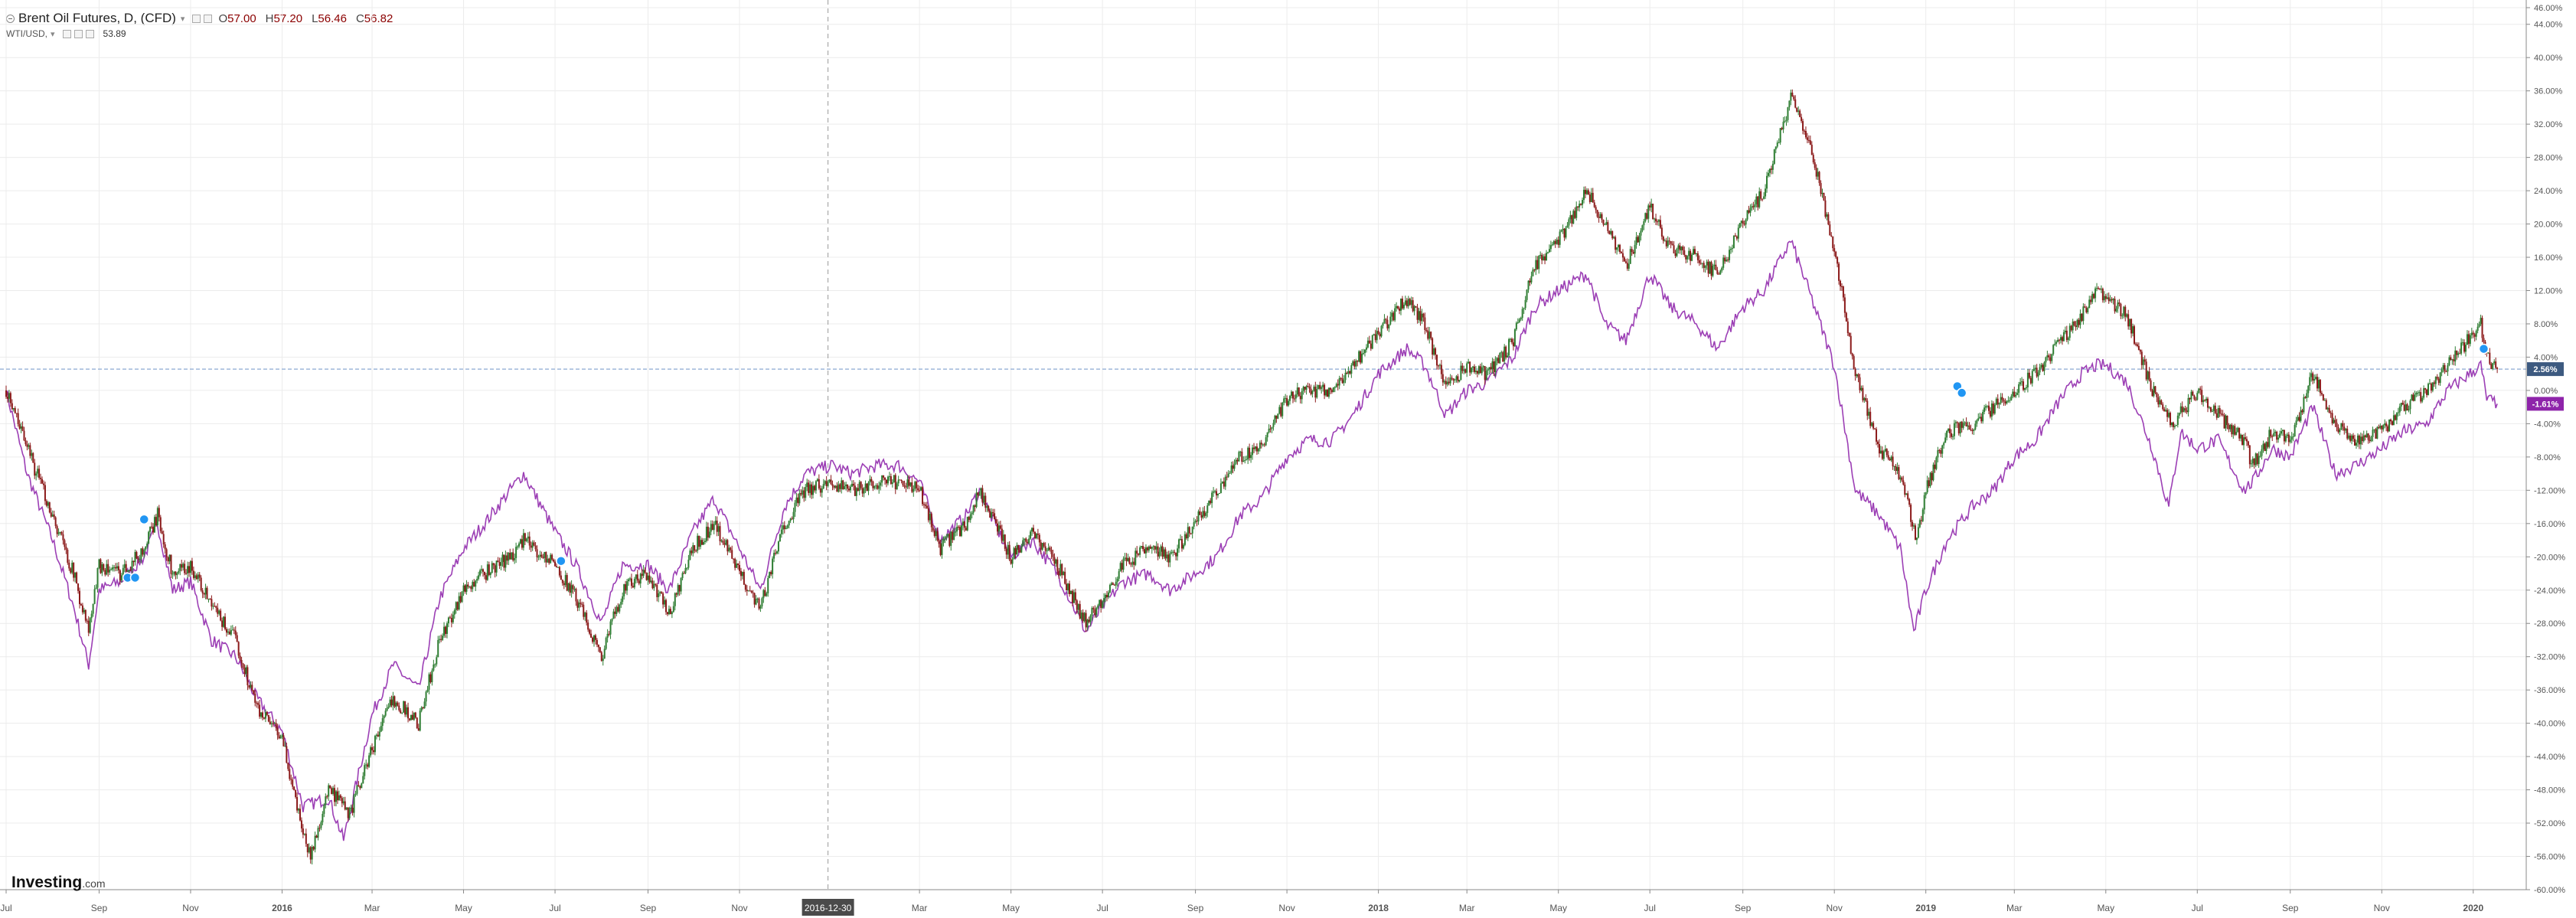 The width and height of the screenshot is (2576, 918). Describe the element at coordinates (66, 33) in the screenshot. I see `compare-eye-icon` at that location.